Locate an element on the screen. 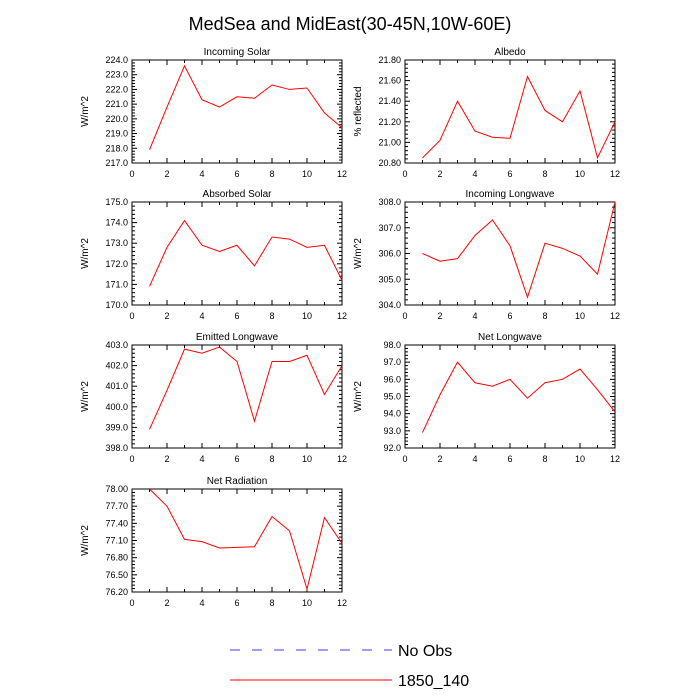  y-tick-label-incoming-longwave: 307.0 is located at coordinates (389, 228).